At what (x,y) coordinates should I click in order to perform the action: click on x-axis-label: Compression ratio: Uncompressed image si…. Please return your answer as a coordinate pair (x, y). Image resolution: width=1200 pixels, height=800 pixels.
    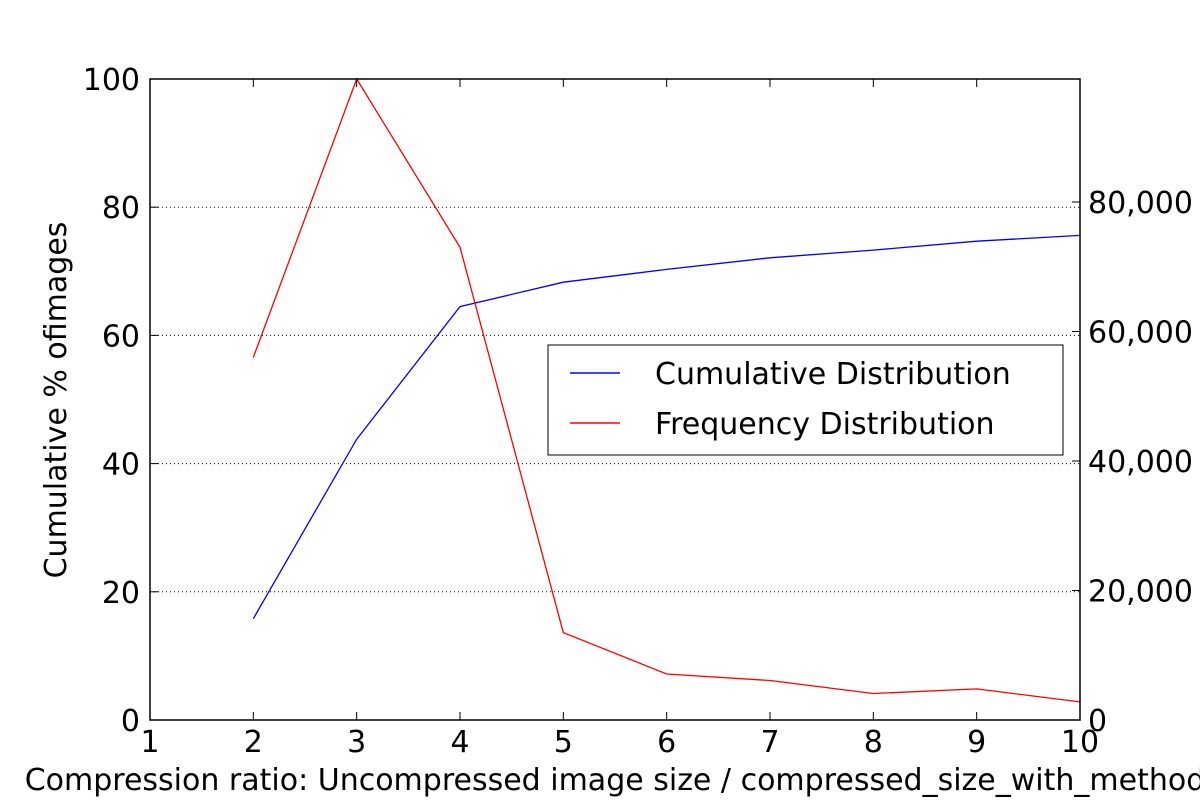
    Looking at the image, I should click on (612, 780).